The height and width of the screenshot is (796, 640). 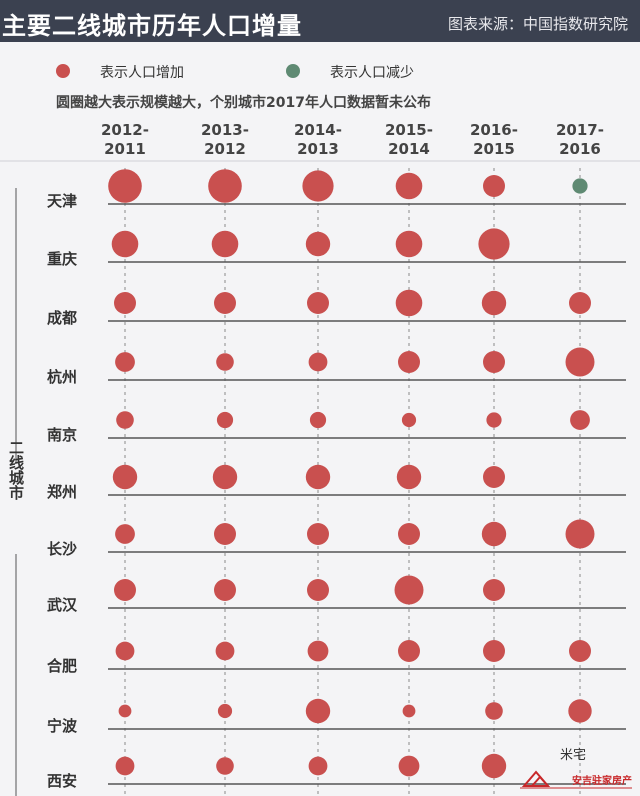 What do you see at coordinates (225, 149) in the screenshot?
I see `column-header-bottom: 2012` at bounding box center [225, 149].